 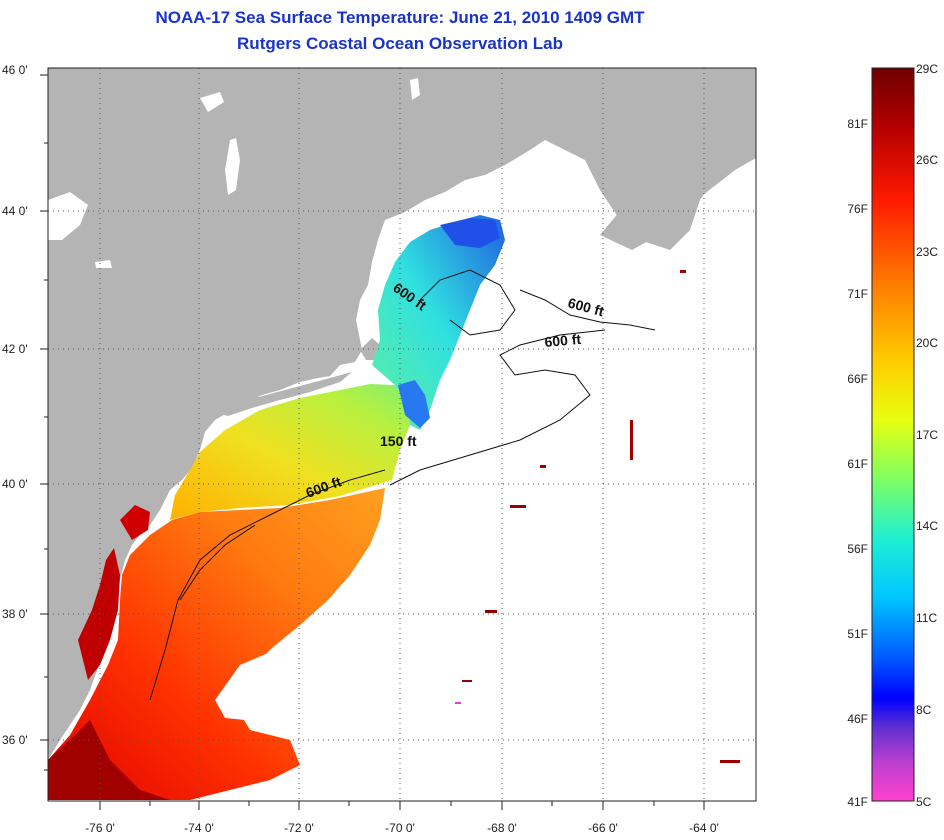 What do you see at coordinates (267, 685) in the screenshot?
I see `cloud-patch-south` at bounding box center [267, 685].